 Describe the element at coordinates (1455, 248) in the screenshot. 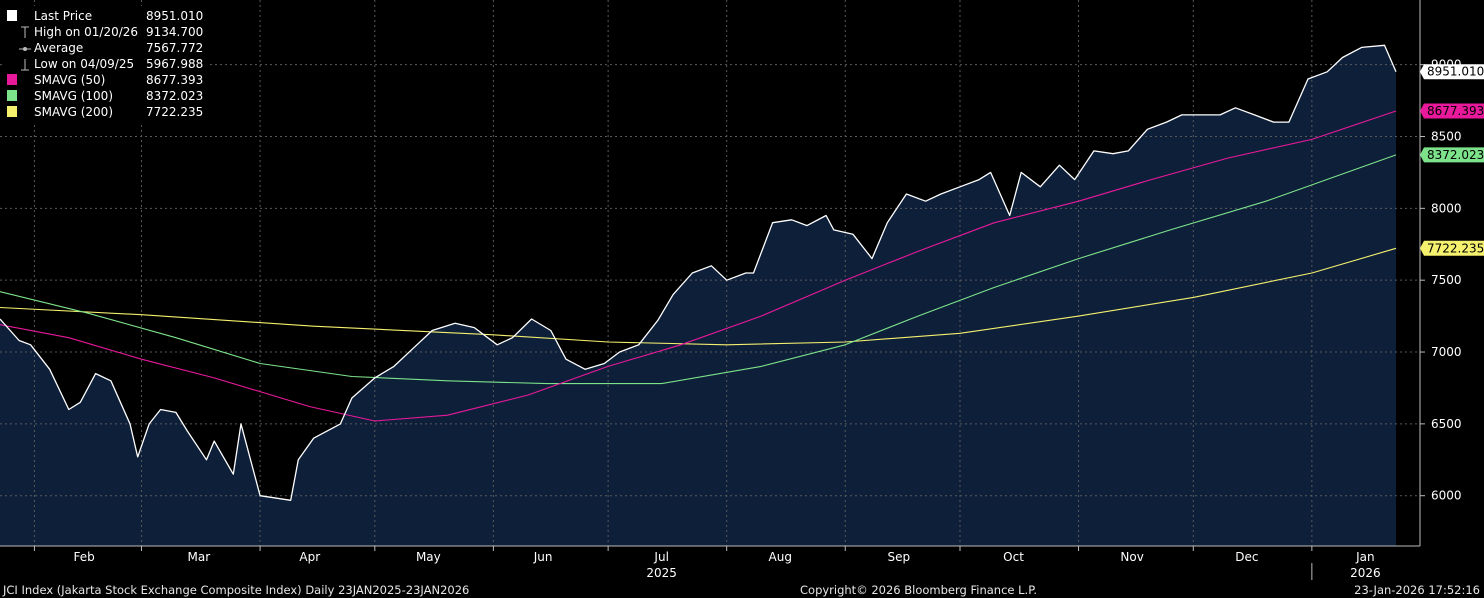

I see `end-value-tag-label: 7722.235` at that location.